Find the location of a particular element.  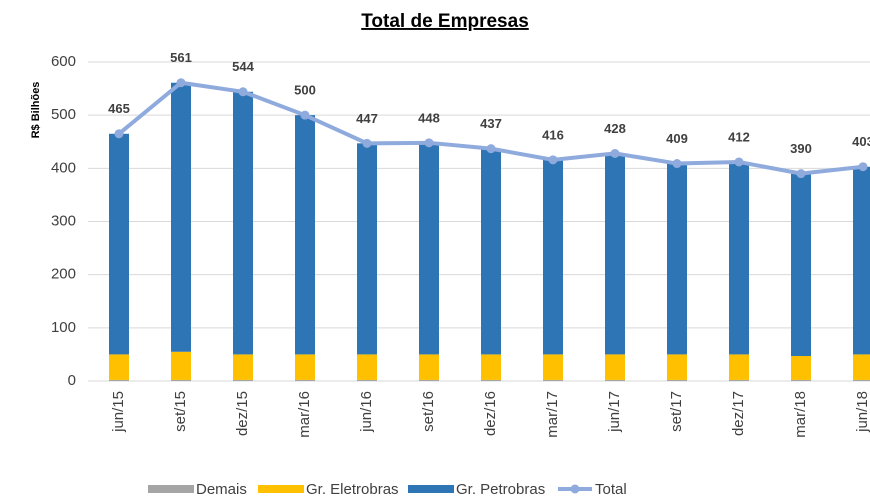

x-tick-label: dez/16 is located at coordinates (490, 413).